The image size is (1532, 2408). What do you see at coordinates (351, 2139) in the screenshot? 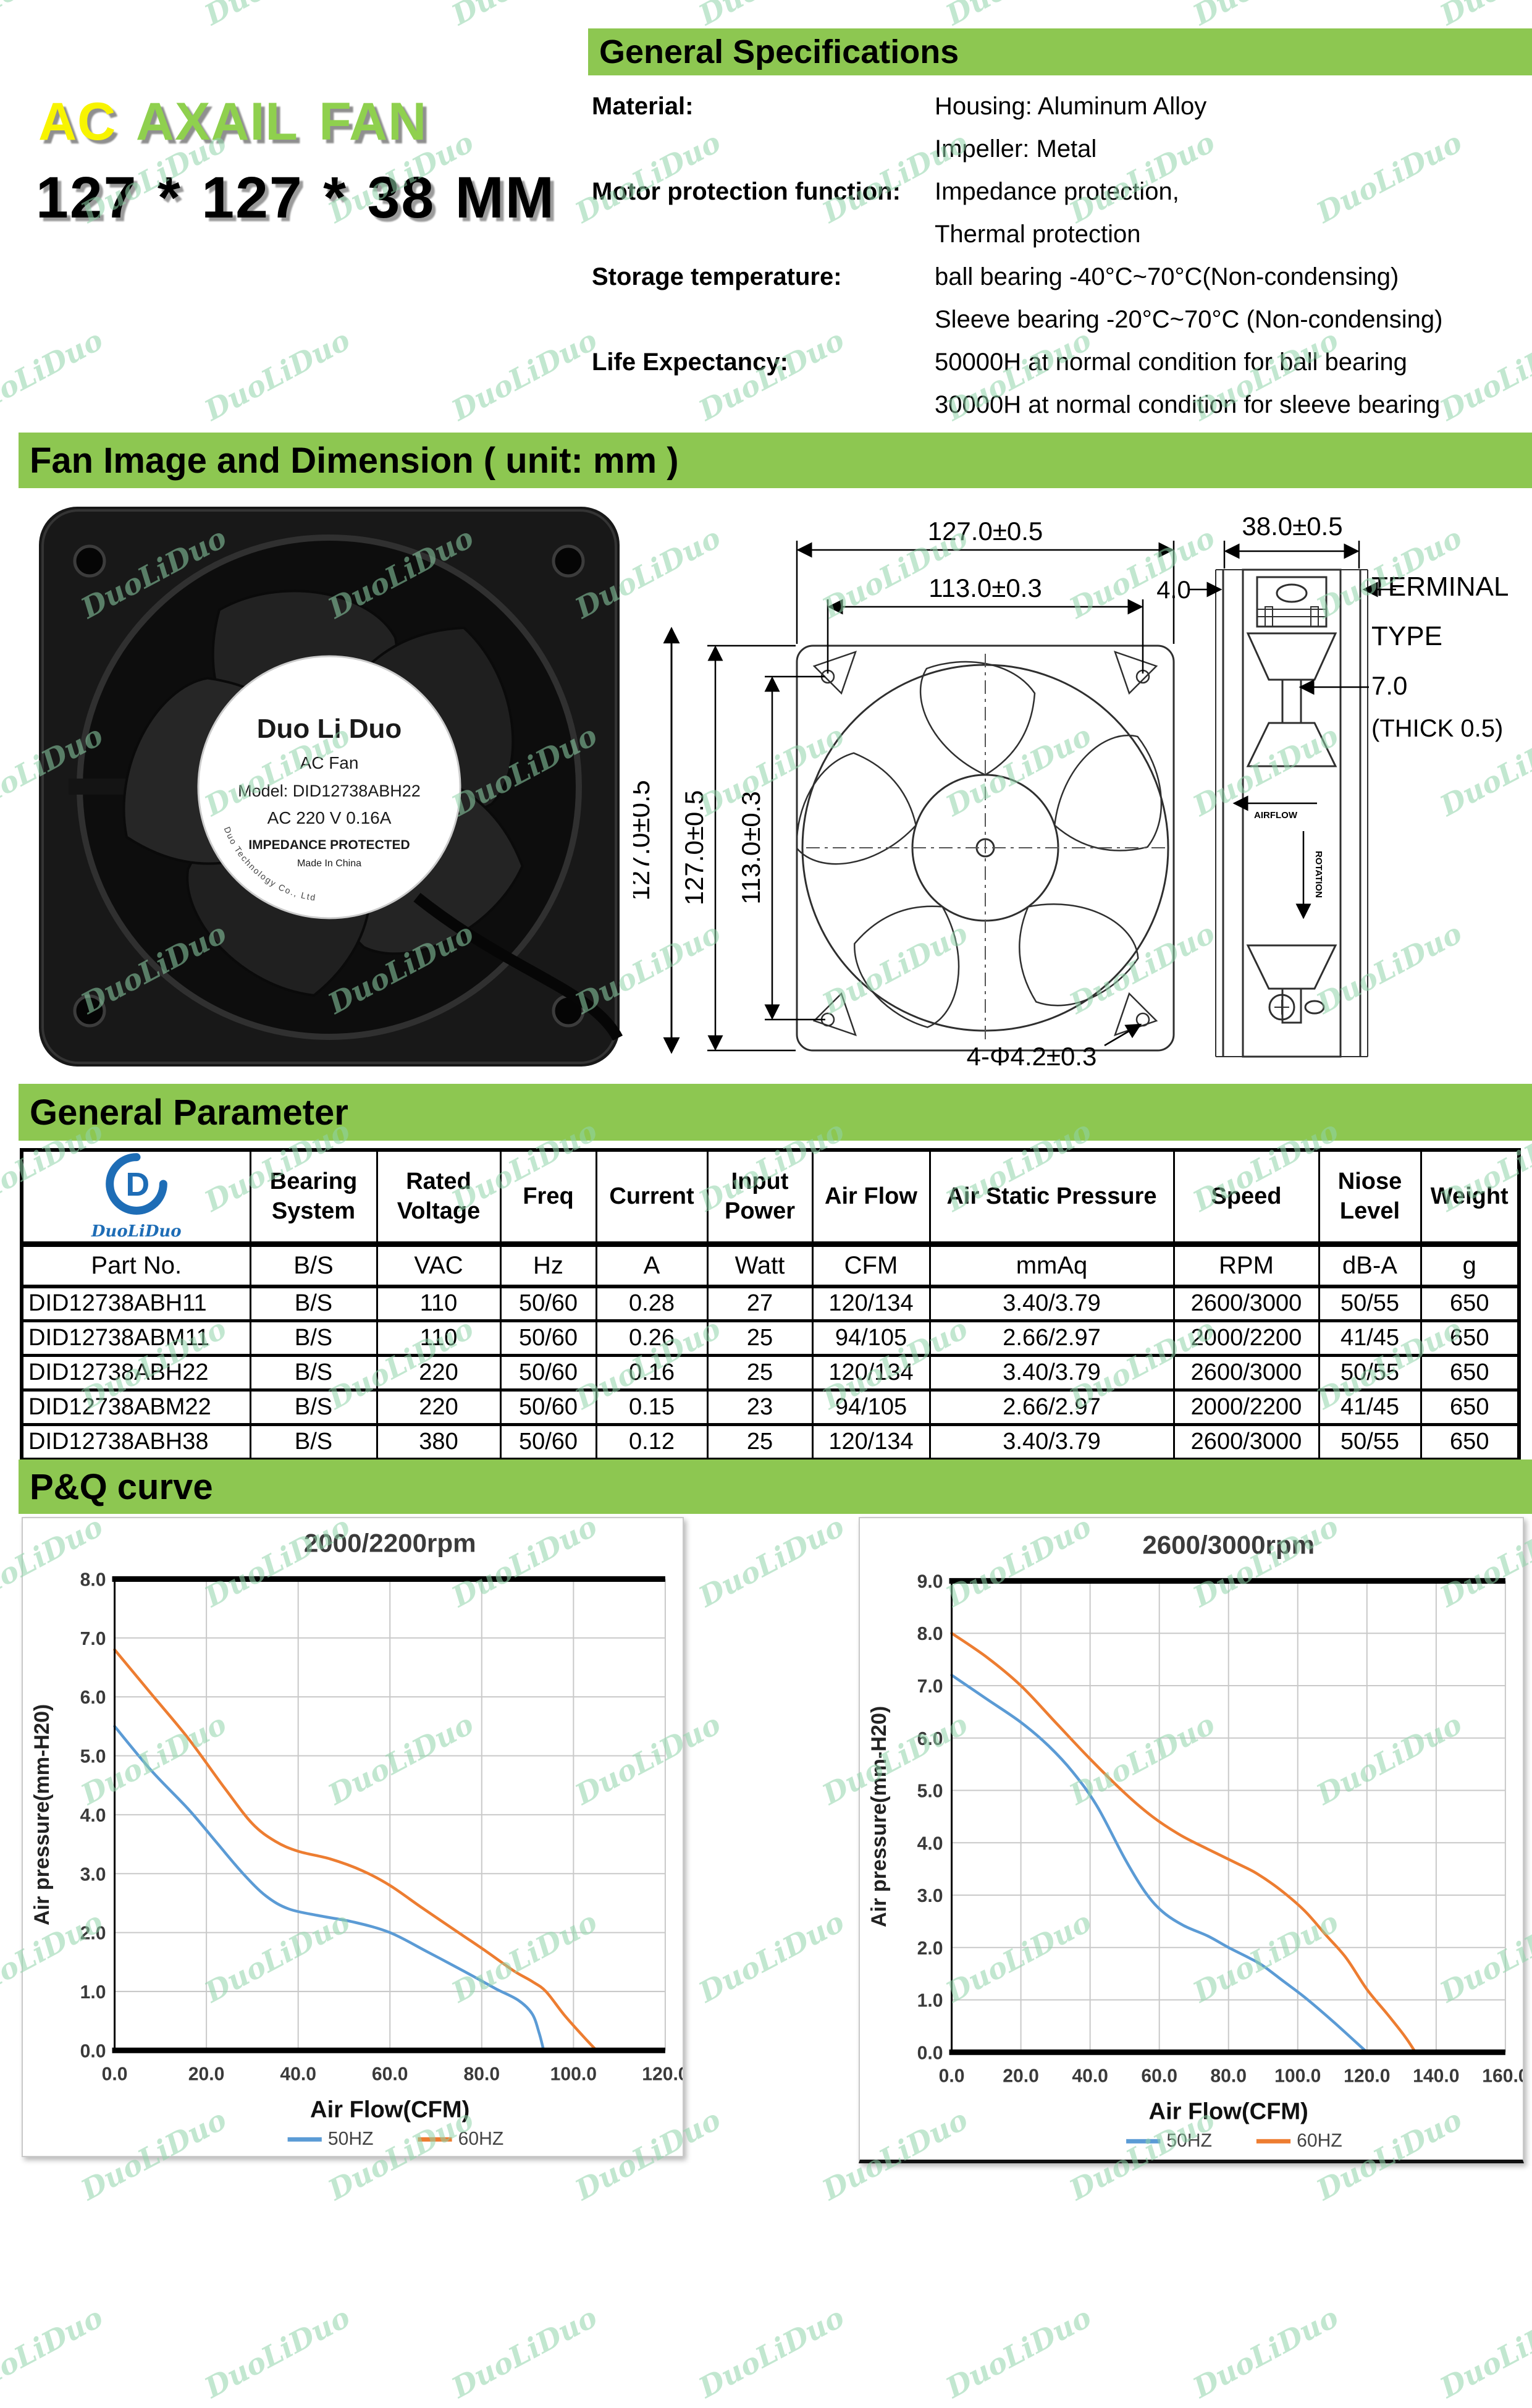
I see `legend-label: 50HZ` at bounding box center [351, 2139].